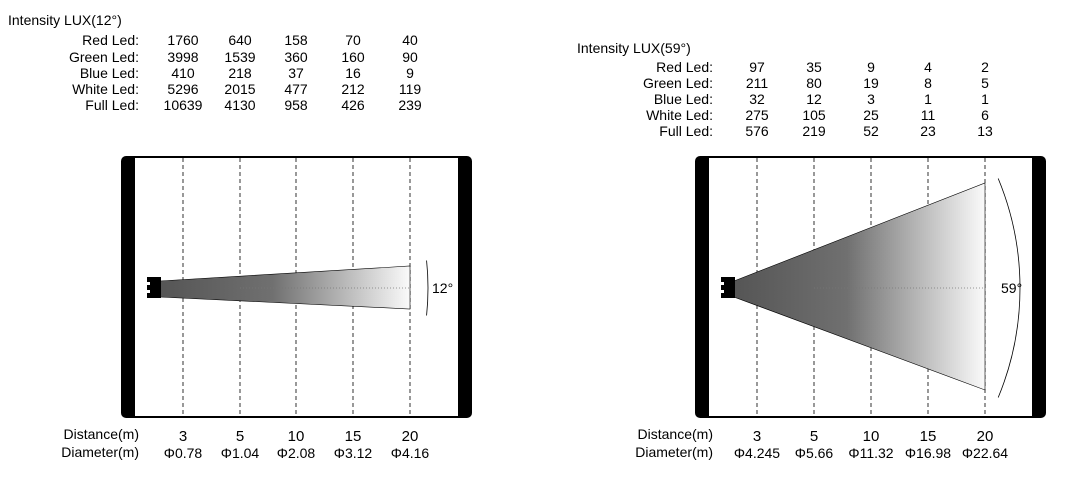 Image resolution: width=1086 pixels, height=488 pixels. I want to click on lux-value: 212, so click(353, 89).